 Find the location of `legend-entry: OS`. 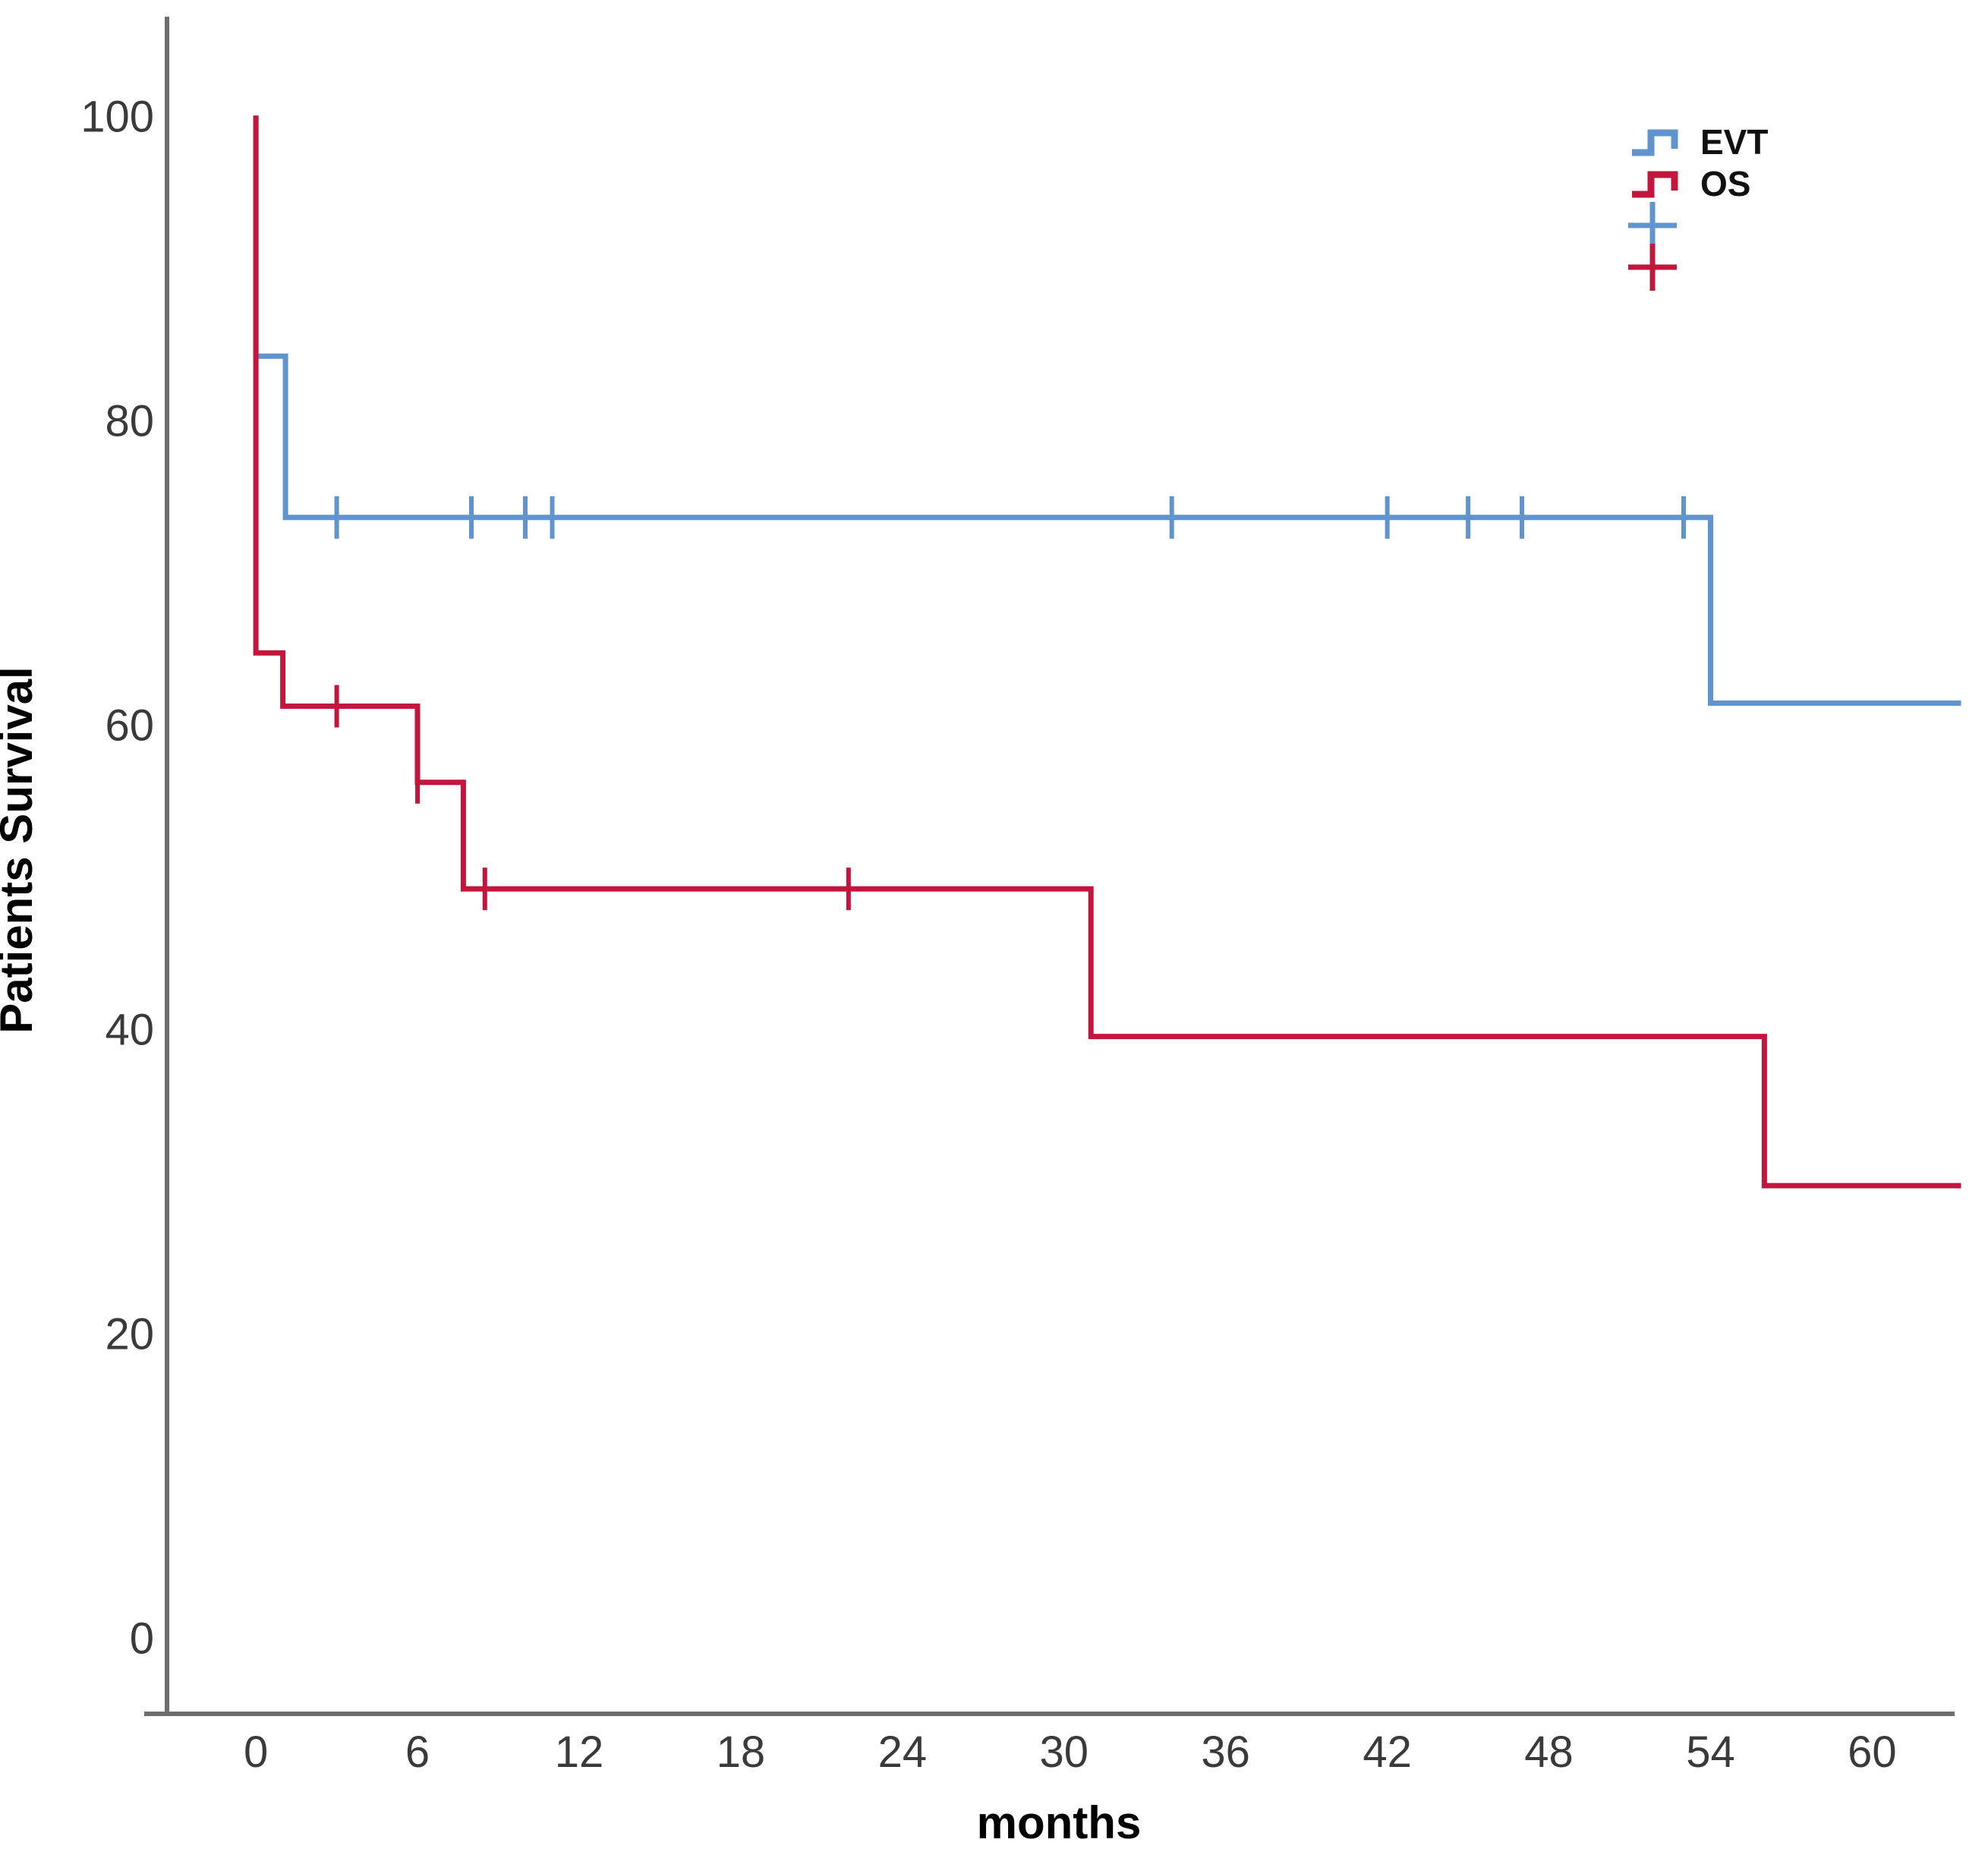

legend-entry: OS is located at coordinates (1691, 183).